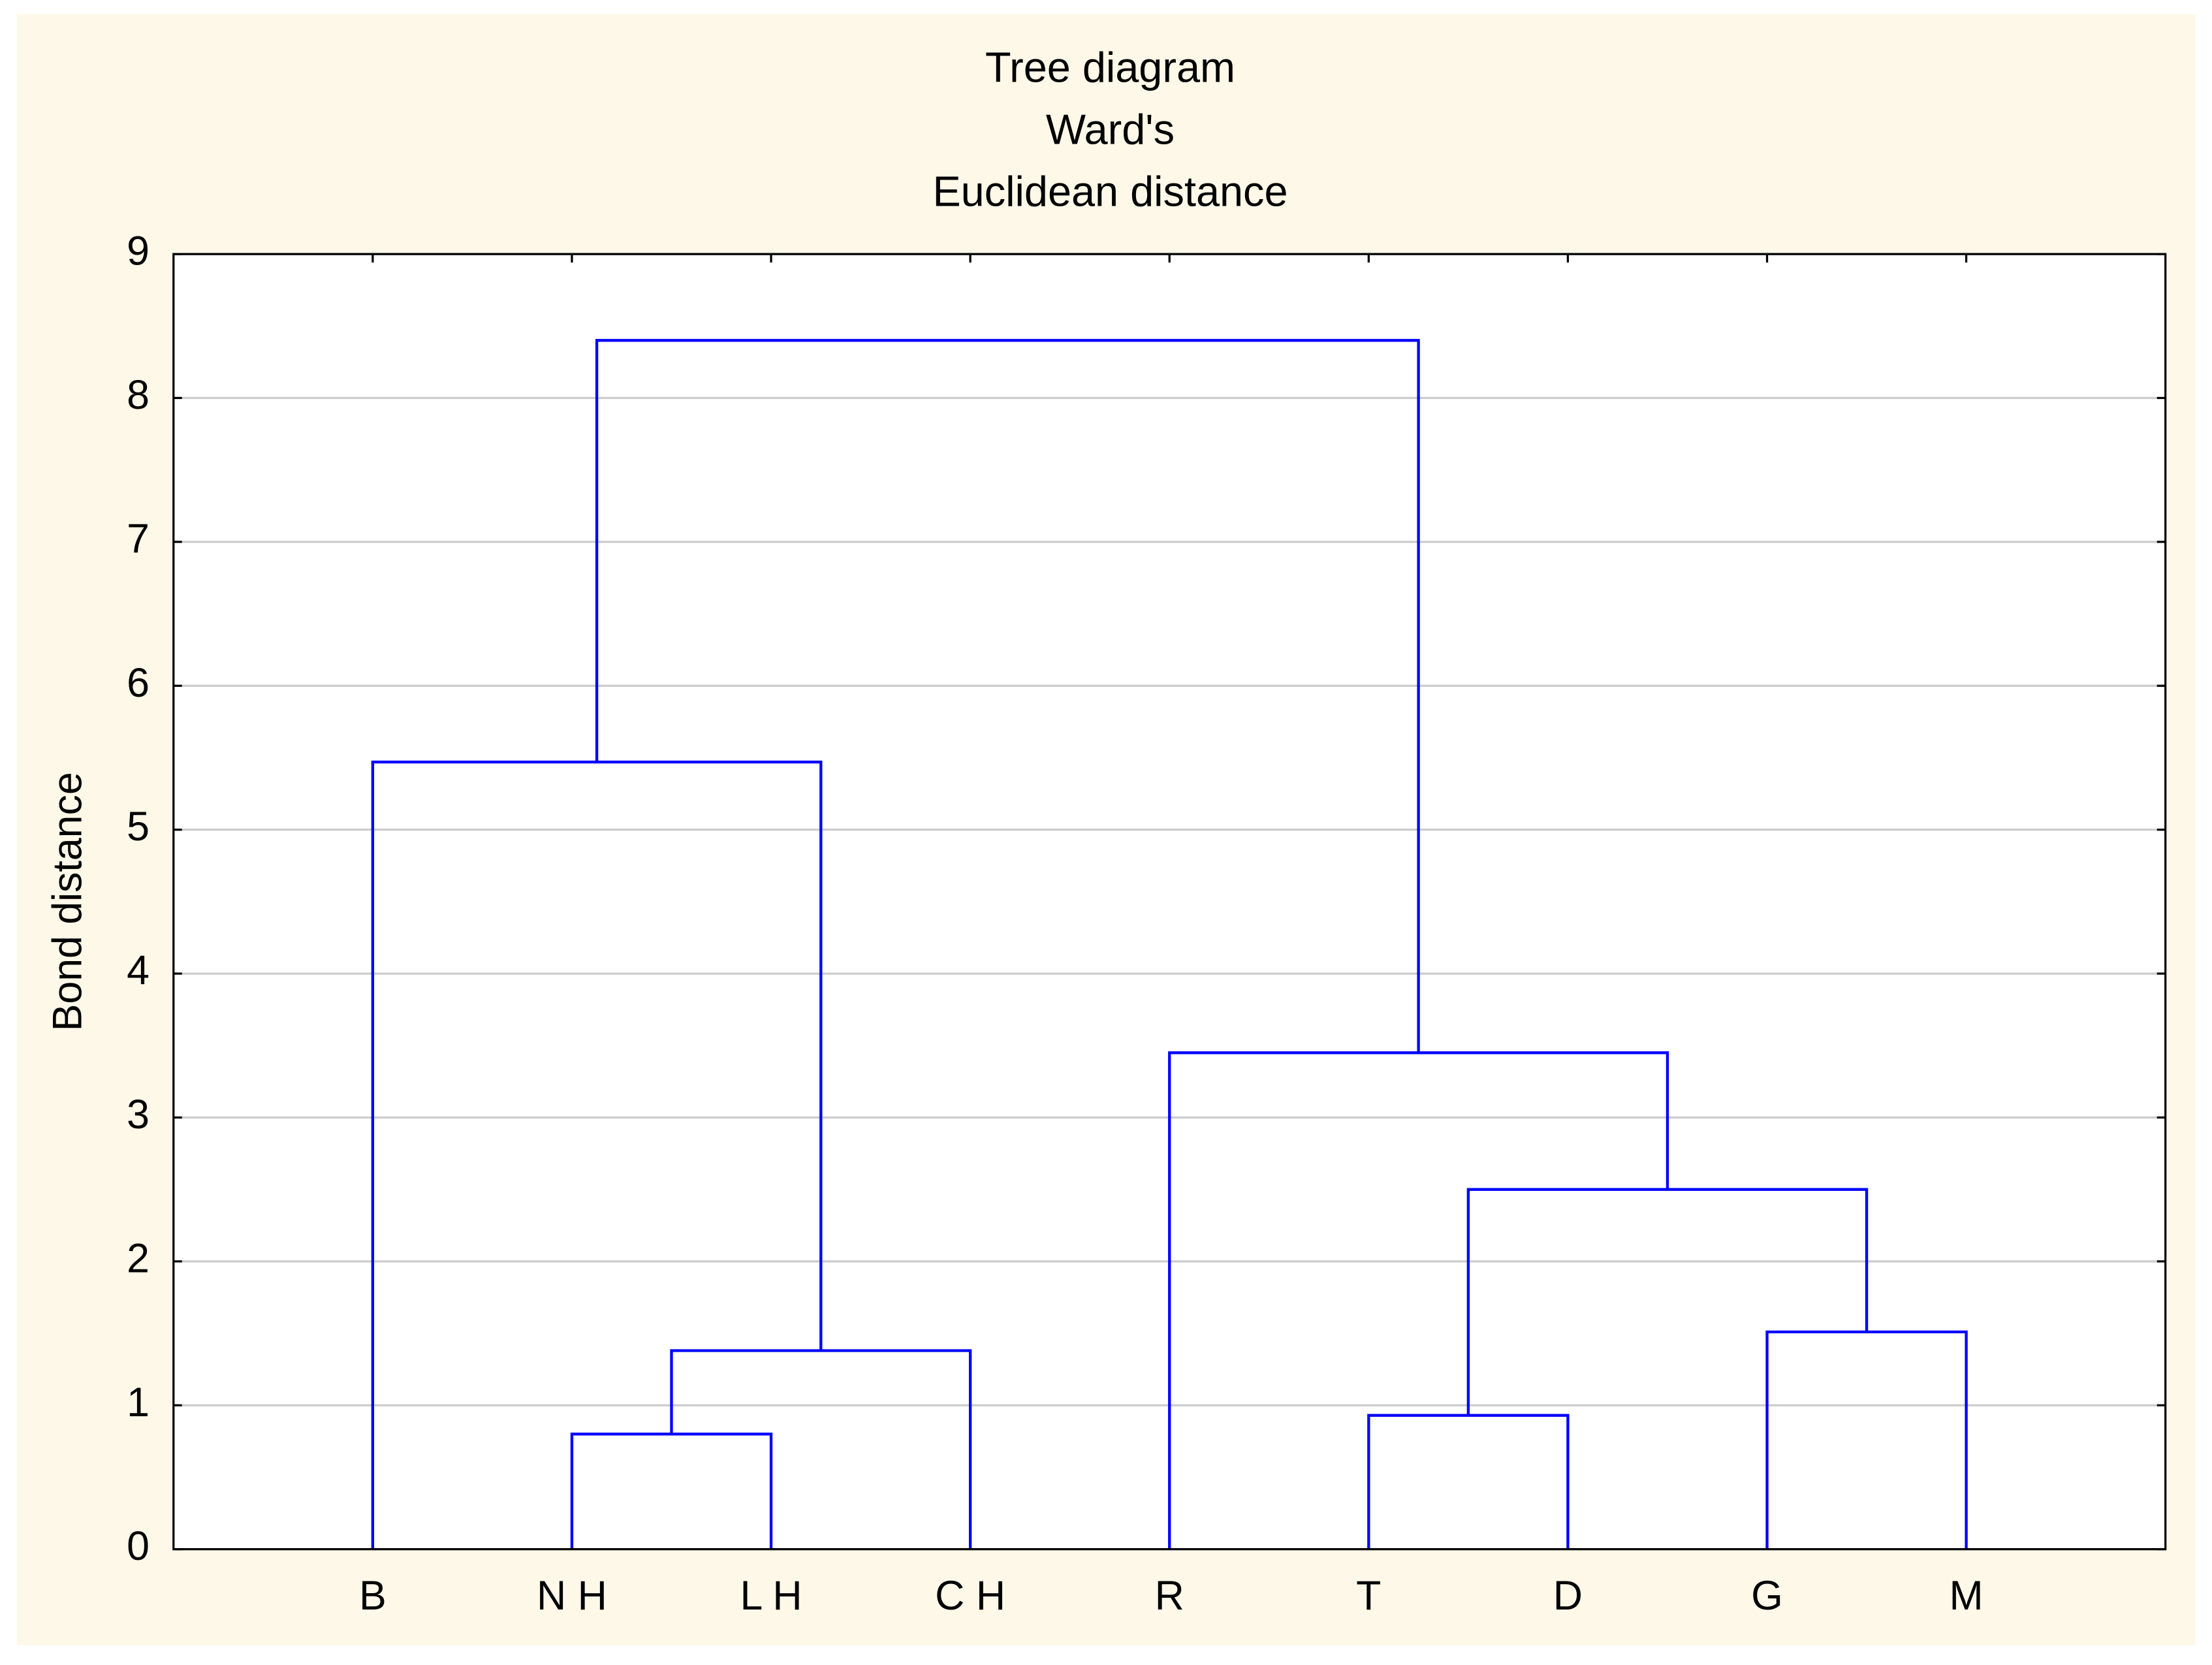 The height and width of the screenshot is (1665, 2212). What do you see at coordinates (138, 971) in the screenshot?
I see `y-tick-label: 4` at bounding box center [138, 971].